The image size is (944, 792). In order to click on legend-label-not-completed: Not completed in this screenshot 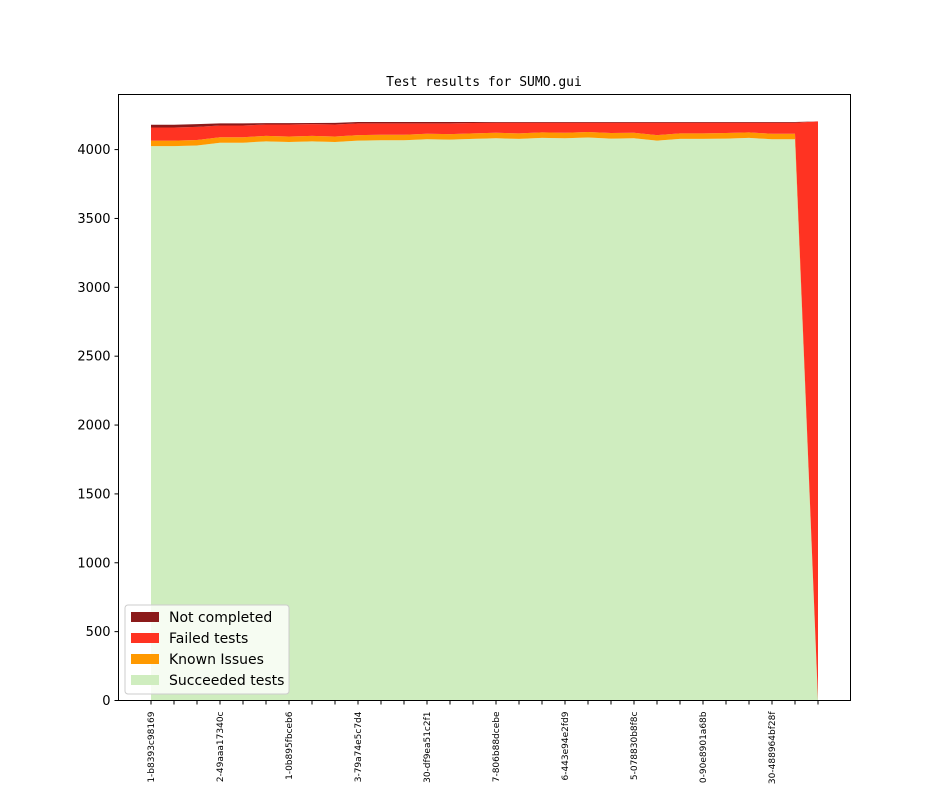, I will do `click(220, 618)`.